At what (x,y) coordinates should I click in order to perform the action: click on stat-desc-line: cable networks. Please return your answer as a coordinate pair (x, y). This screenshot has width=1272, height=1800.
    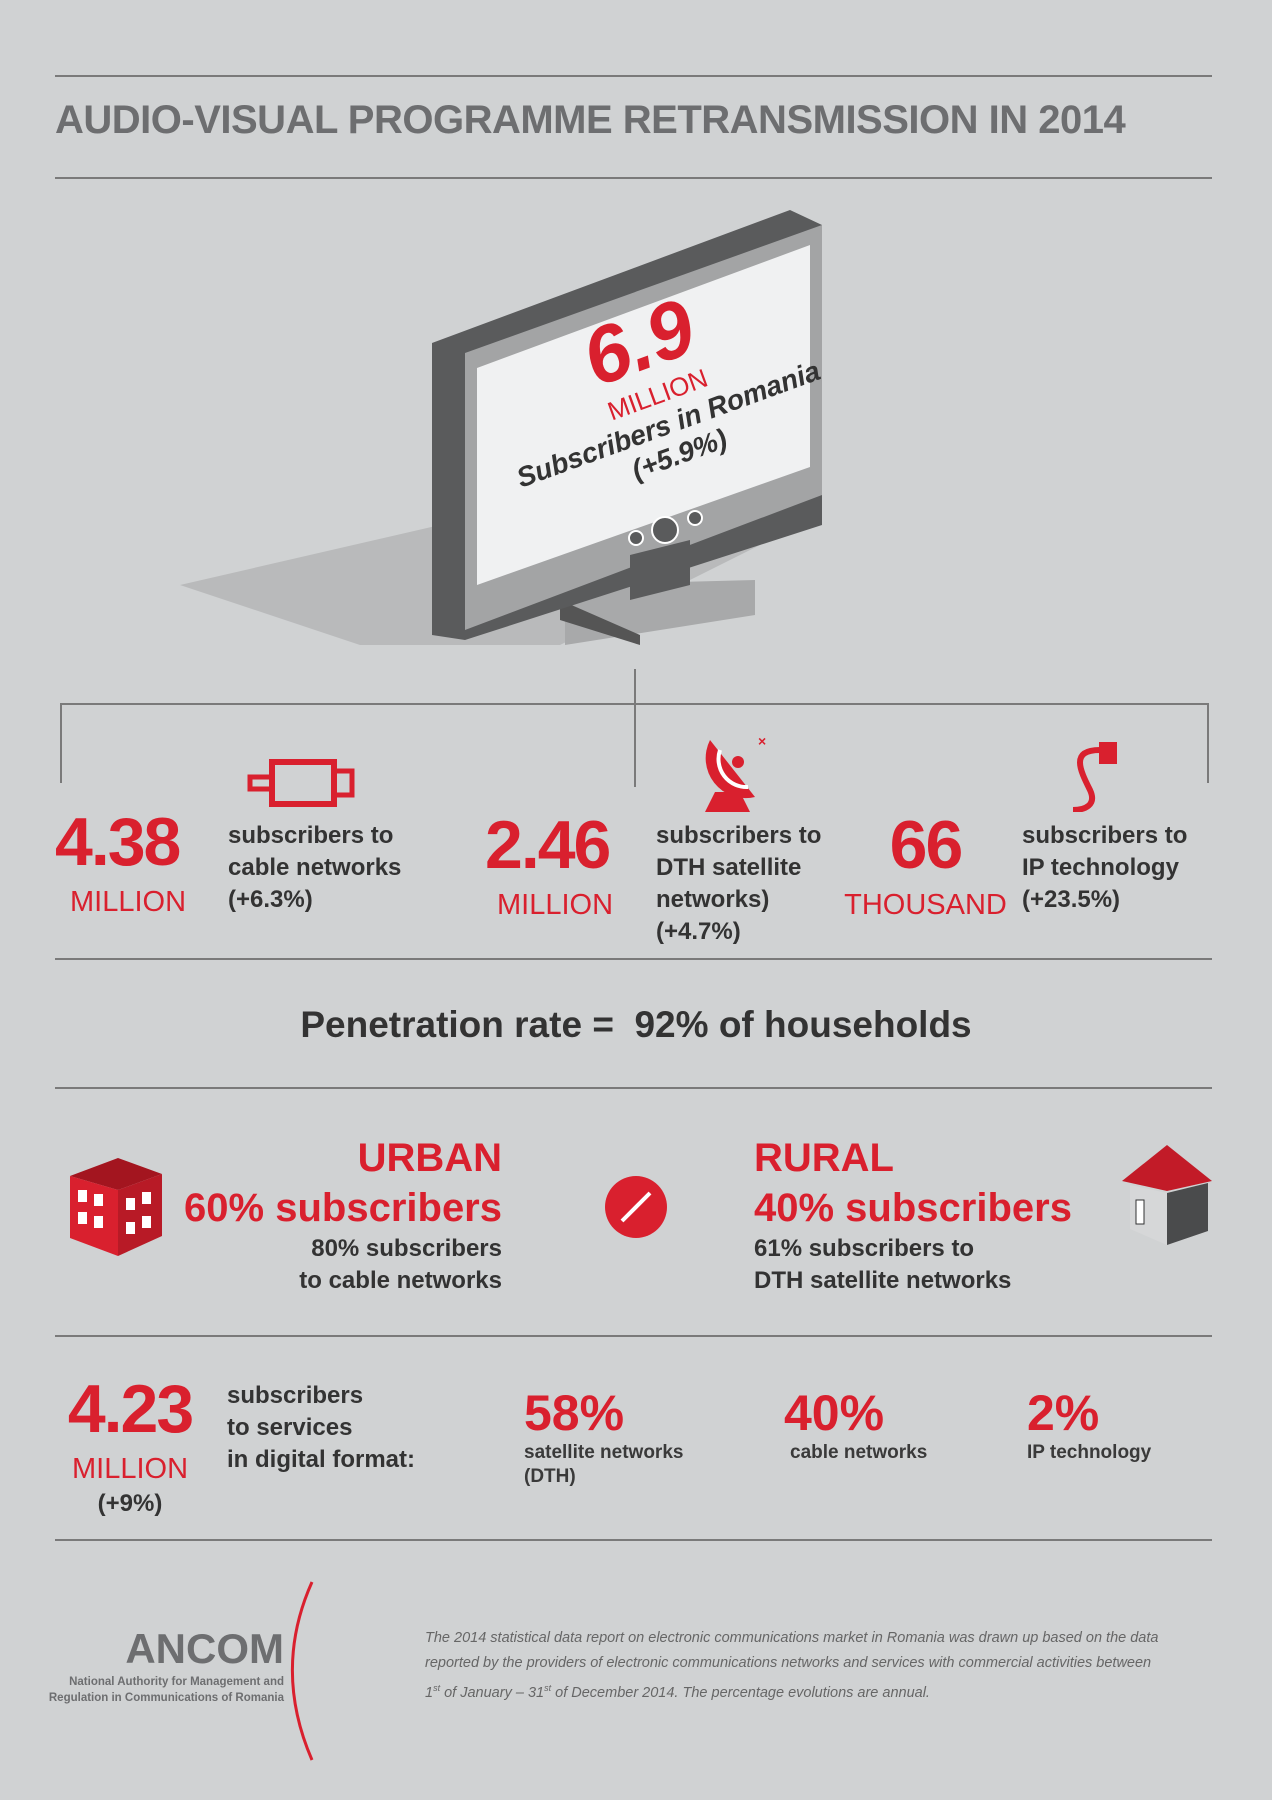
    Looking at the image, I should click on (315, 867).